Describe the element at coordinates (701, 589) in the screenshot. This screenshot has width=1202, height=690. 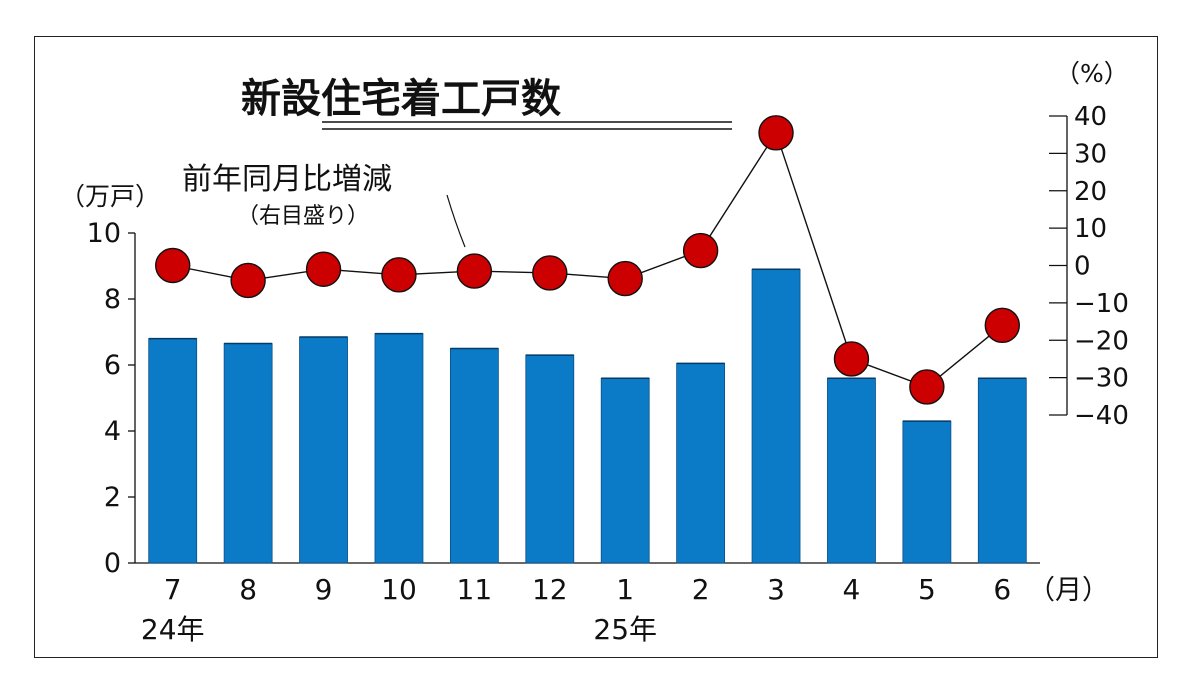
I see `x-tick-label: 2` at that location.